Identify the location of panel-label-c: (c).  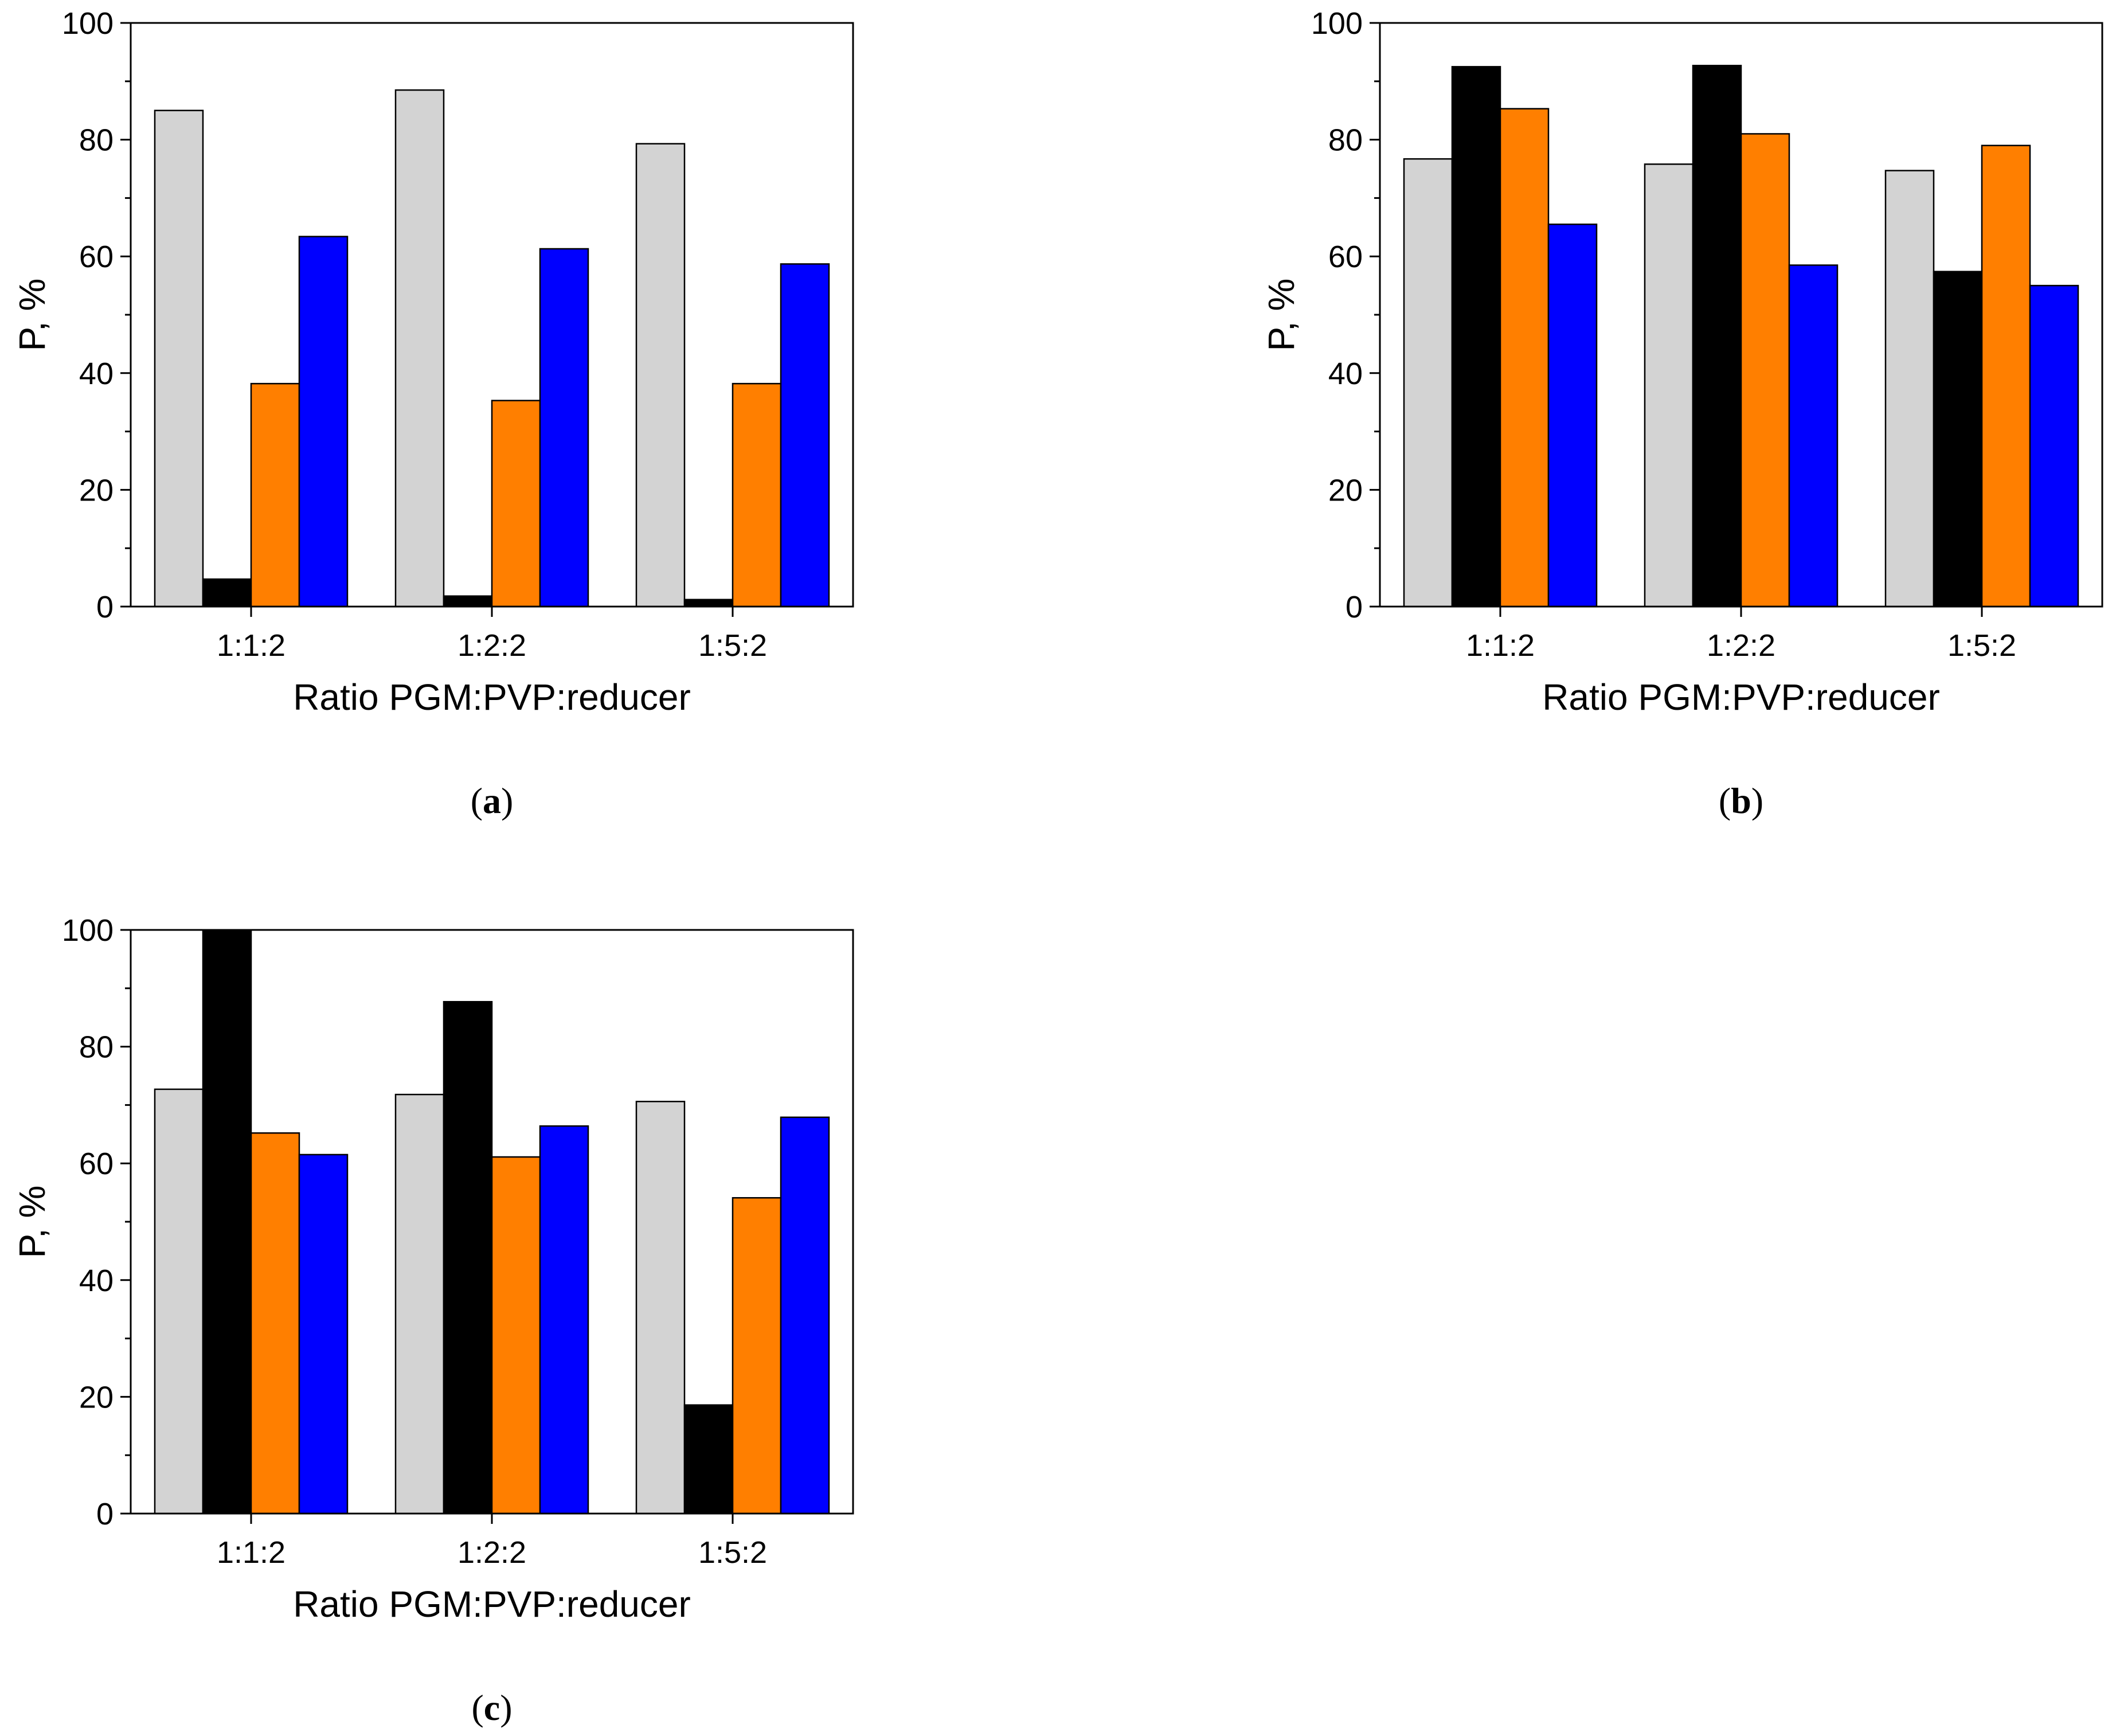
(491, 1707).